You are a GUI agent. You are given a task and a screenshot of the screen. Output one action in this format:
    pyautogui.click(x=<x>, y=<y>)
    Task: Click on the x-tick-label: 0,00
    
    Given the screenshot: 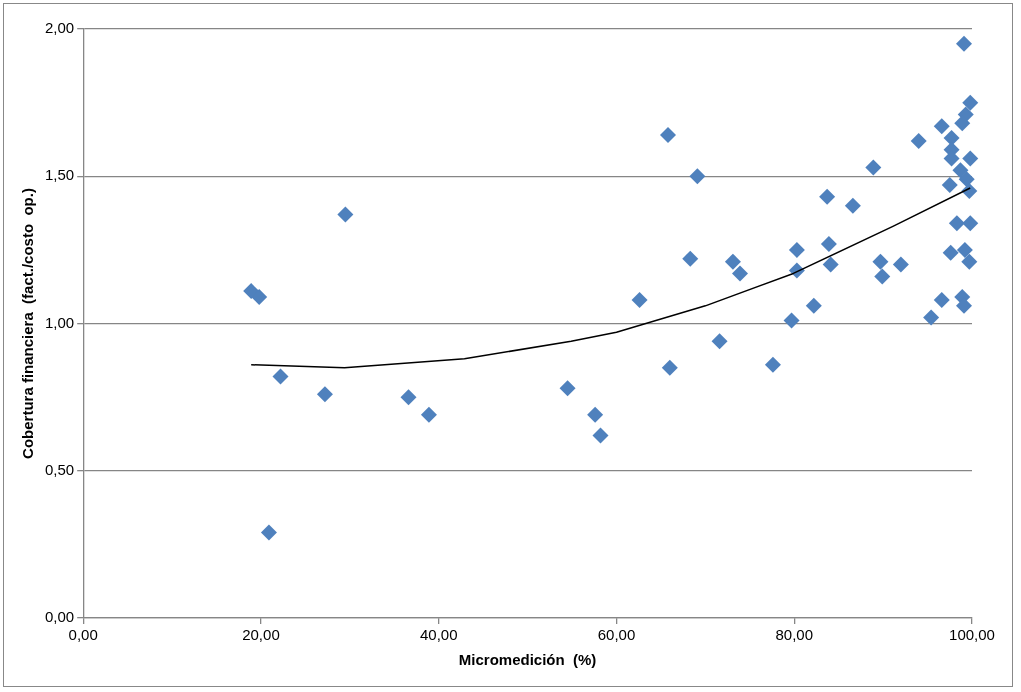 What is the action you would take?
    pyautogui.click(x=83, y=635)
    